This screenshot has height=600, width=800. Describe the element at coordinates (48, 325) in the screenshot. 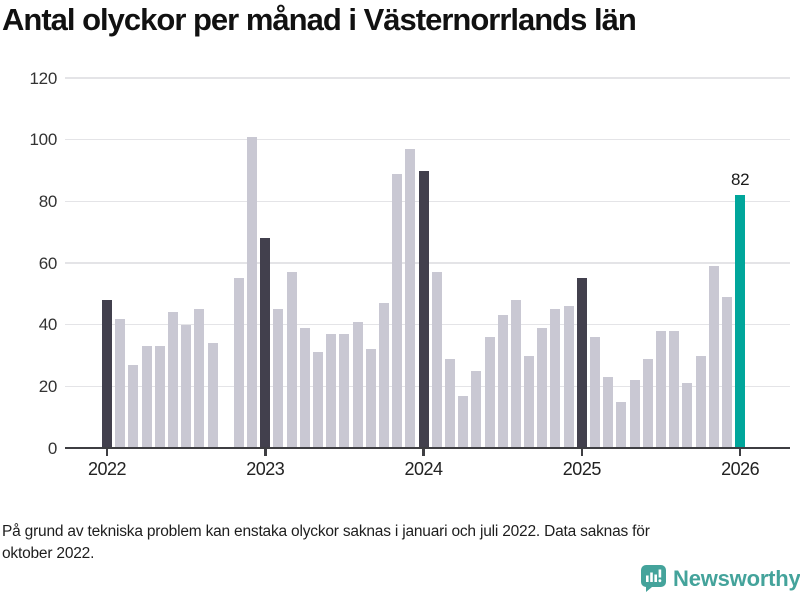

I see `y-axis-tick-label: 40` at that location.